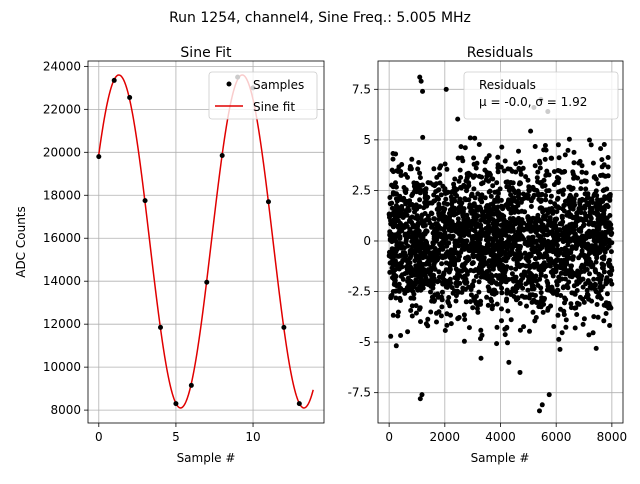 The image size is (640, 484). I want to click on residuals-legend: Residuals μ = -0.0, σ = 1.92, so click(541, 95).